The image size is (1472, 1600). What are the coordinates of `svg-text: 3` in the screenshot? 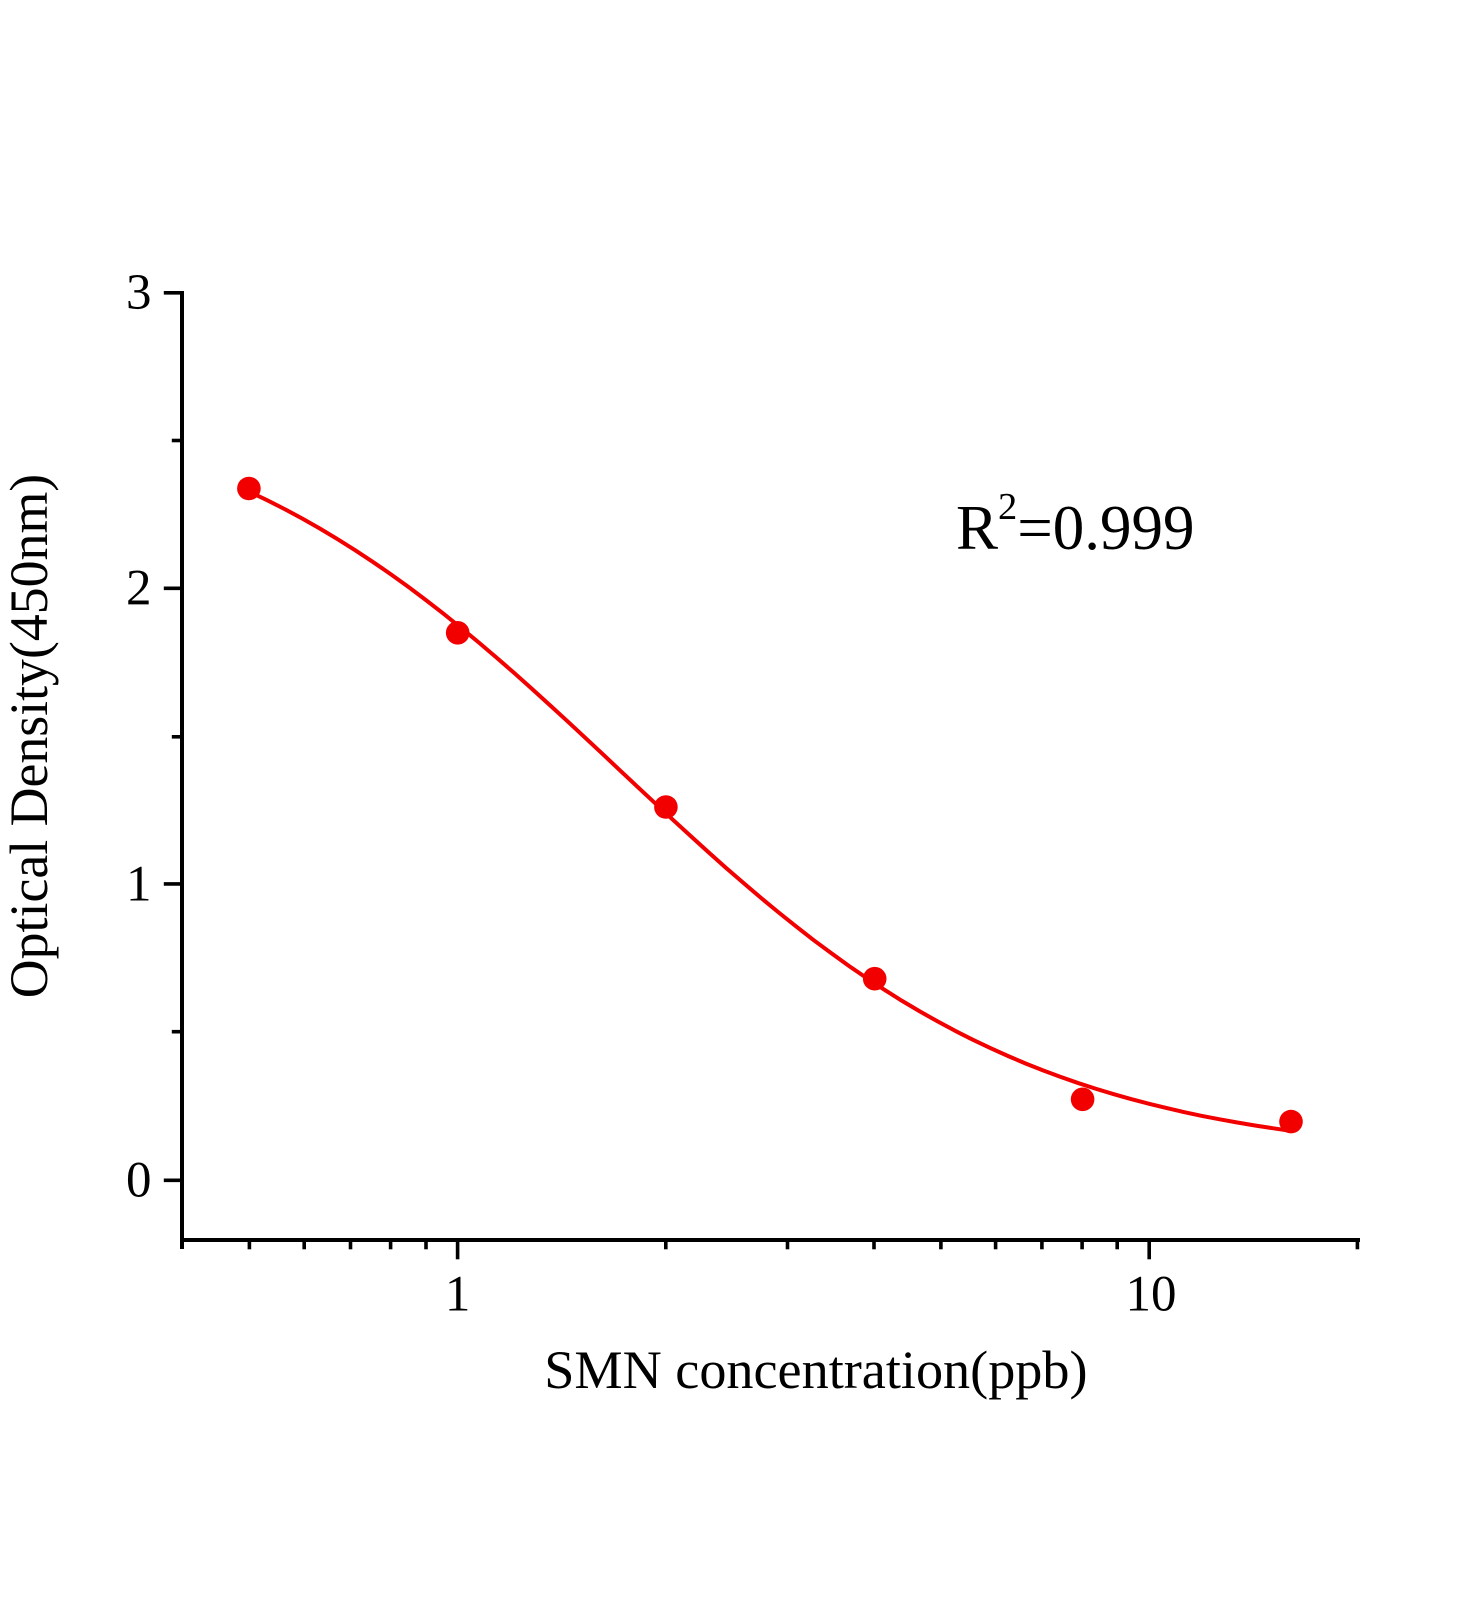 It's located at (139, 293).